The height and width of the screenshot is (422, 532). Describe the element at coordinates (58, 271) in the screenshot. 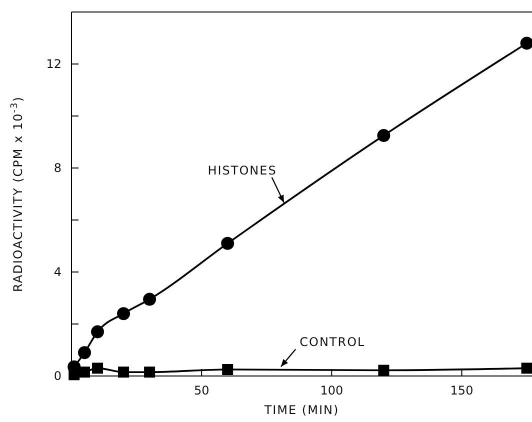

I see `y-tick-label: 4` at that location.